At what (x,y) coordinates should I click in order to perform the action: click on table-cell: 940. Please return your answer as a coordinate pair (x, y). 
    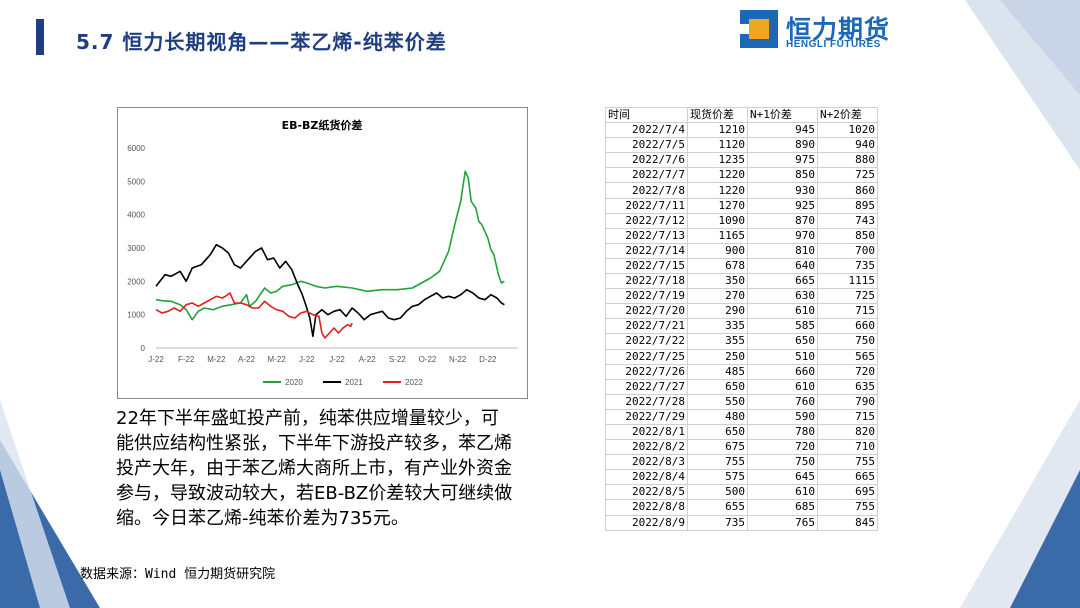
    Looking at the image, I should click on (847, 145).